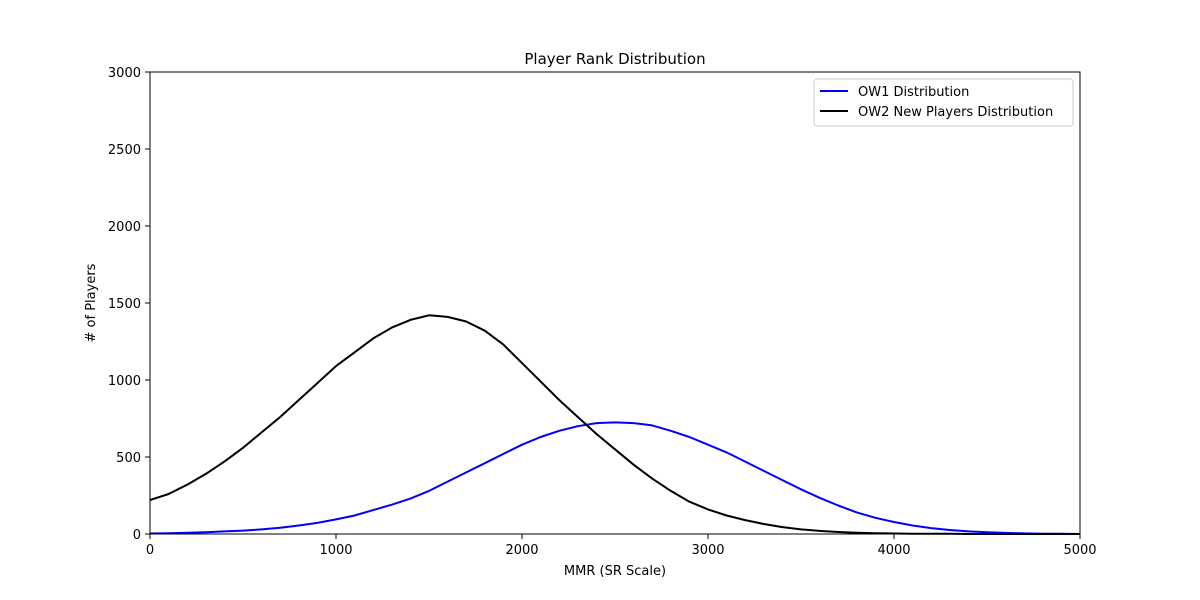 The image size is (1200, 600). Describe the element at coordinates (1079, 550) in the screenshot. I see `x-tick-label: 5000` at that location.